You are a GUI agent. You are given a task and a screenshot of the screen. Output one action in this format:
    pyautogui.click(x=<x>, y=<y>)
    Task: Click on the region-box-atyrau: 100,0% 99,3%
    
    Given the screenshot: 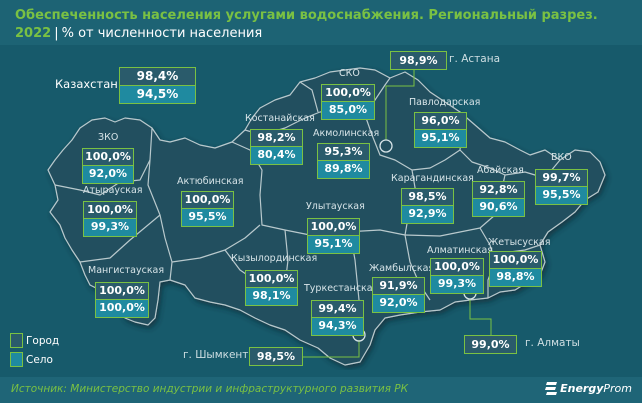 What is the action you would take?
    pyautogui.click(x=110, y=219)
    